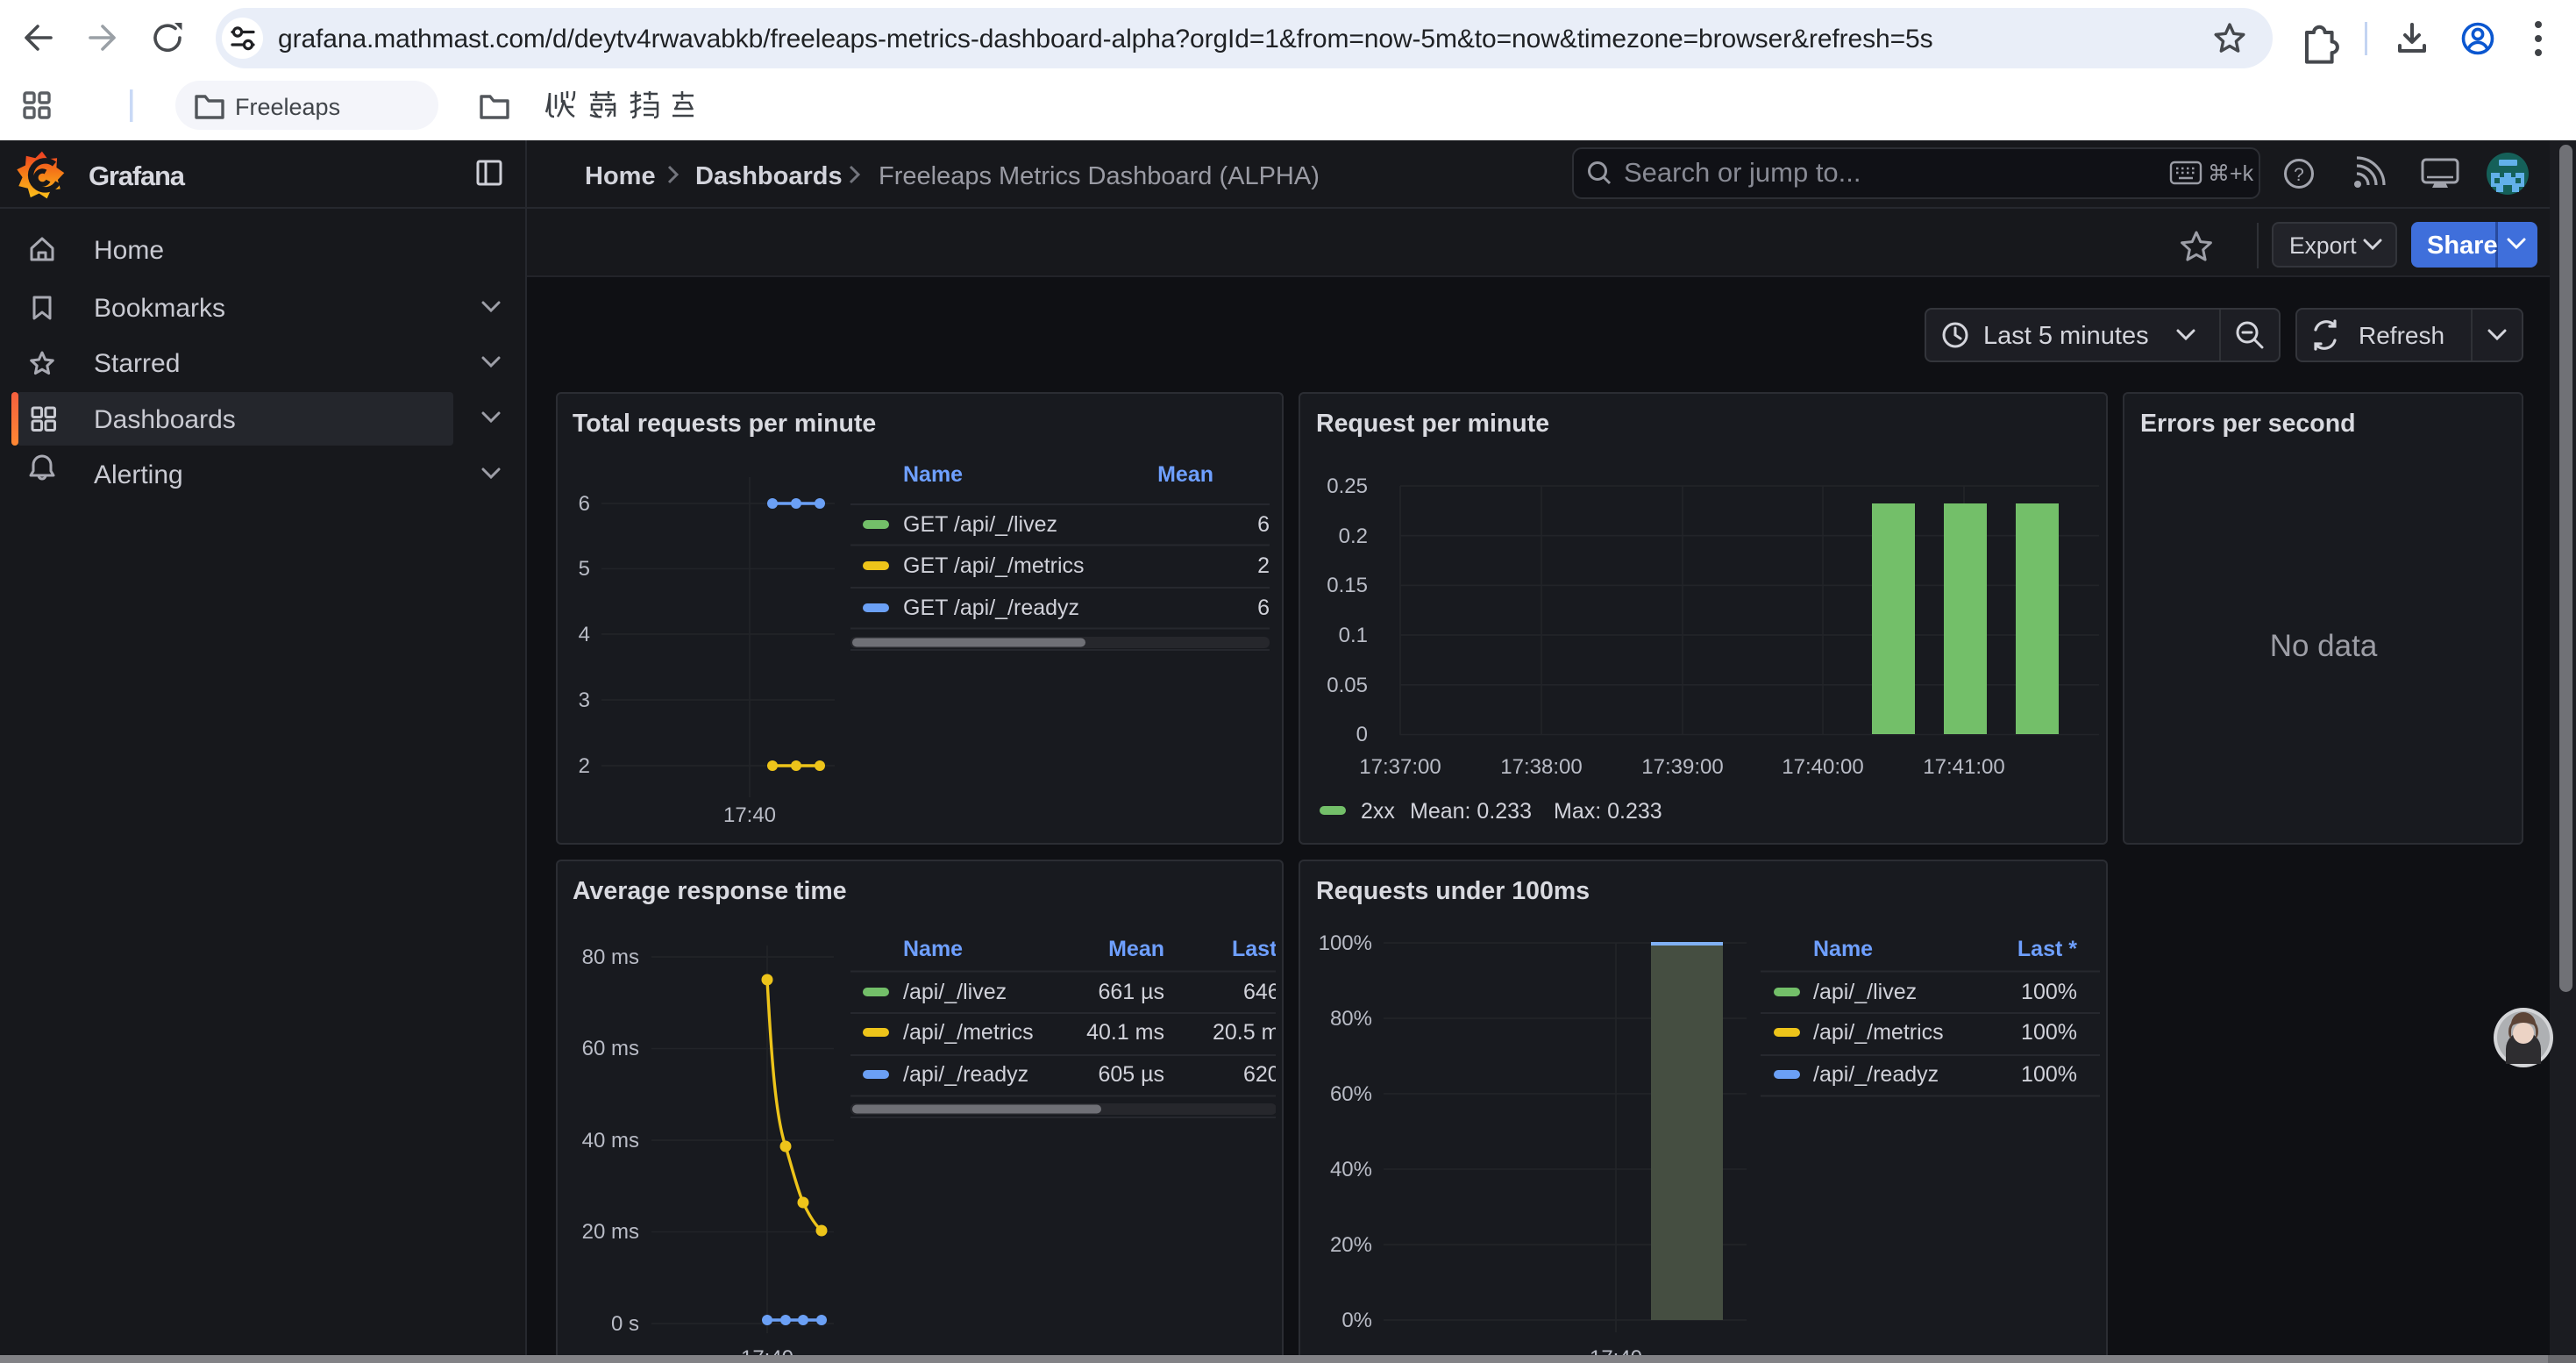  Describe the element at coordinates (1125, 1032) in the screenshot. I see `svg-text: 40.1 ms` at that location.